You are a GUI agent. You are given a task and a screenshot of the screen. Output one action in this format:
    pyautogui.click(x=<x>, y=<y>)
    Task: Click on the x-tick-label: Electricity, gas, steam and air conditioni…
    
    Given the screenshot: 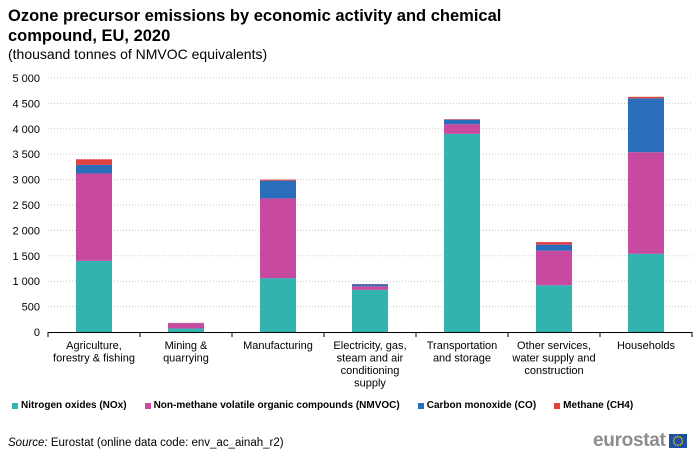 What is the action you would take?
    pyautogui.click(x=369, y=365)
    